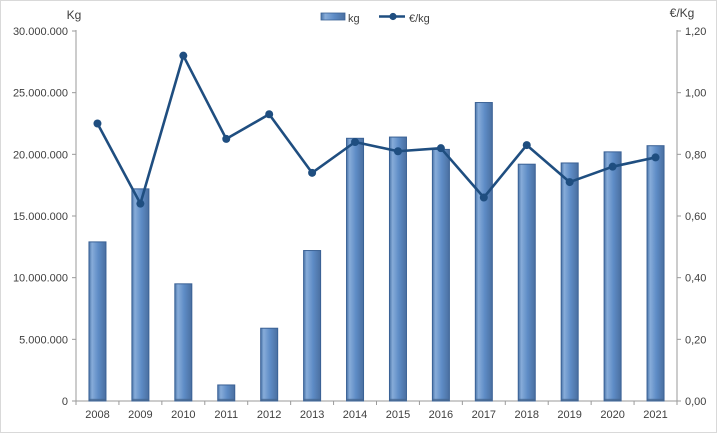  What do you see at coordinates (312, 415) in the screenshot?
I see `category-label-2013: 2013` at bounding box center [312, 415].